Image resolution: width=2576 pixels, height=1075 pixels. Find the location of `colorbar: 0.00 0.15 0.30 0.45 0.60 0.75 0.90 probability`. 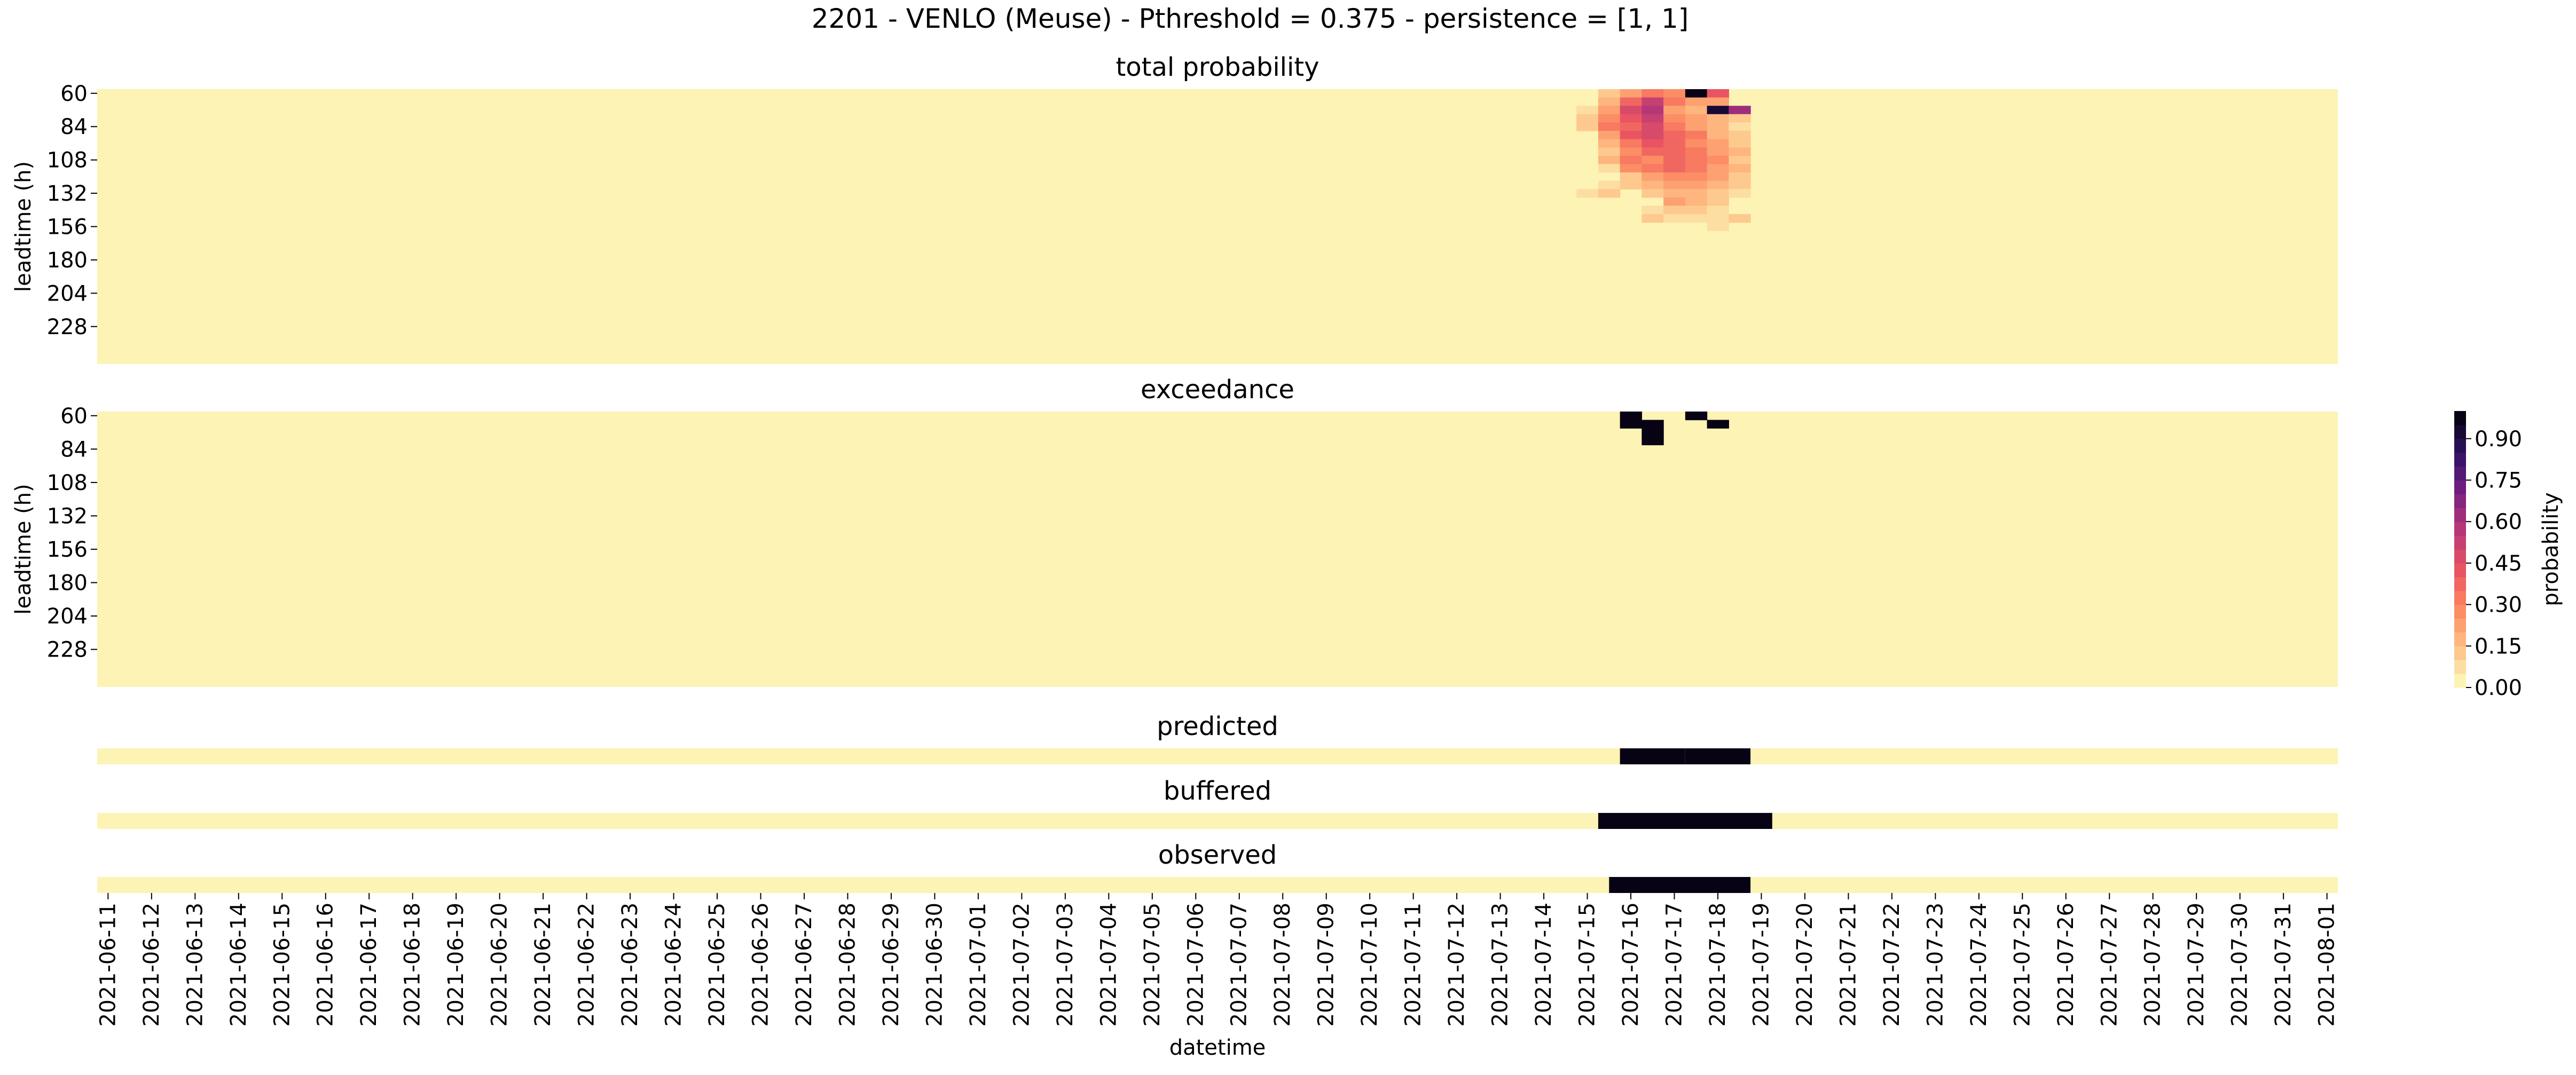

colorbar: 0.00 0.15 0.30 0.45 0.60 0.75 0.90 probability is located at coordinates (2508, 555).